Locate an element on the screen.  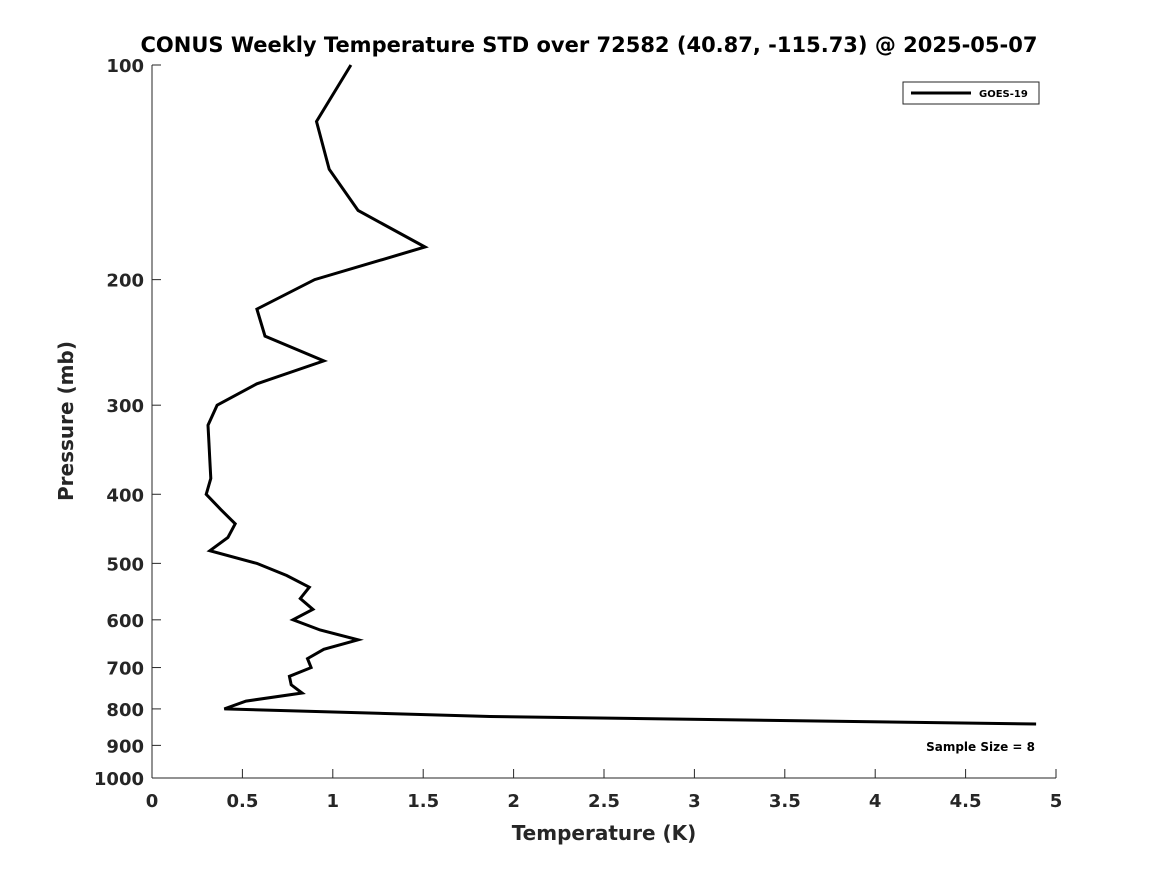
x-tick-label: 2.5 is located at coordinates (604, 801).